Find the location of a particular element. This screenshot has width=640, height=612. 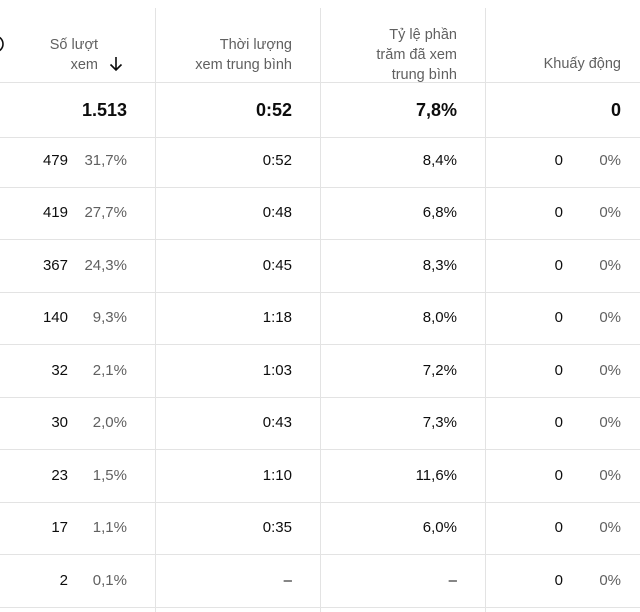

views: 2 is located at coordinates (63, 580).